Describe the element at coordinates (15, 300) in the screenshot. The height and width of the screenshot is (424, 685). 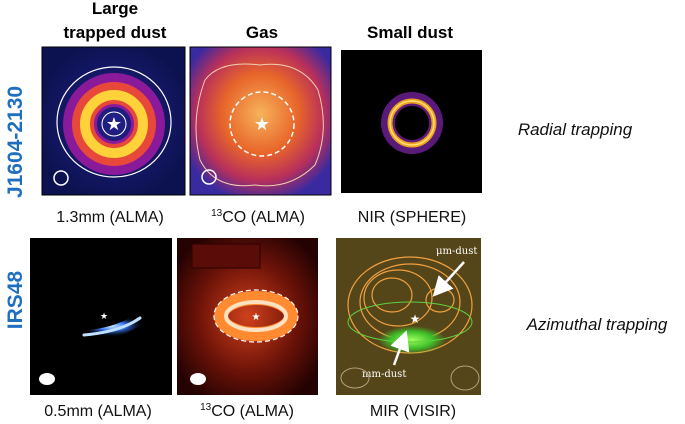
I see `row-label: IRS48` at that location.